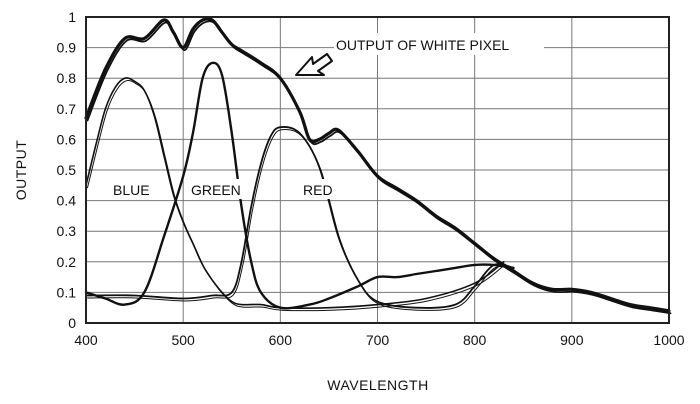 This screenshot has height=404, width=700. I want to click on y-tick-label: 0.7, so click(67, 109).